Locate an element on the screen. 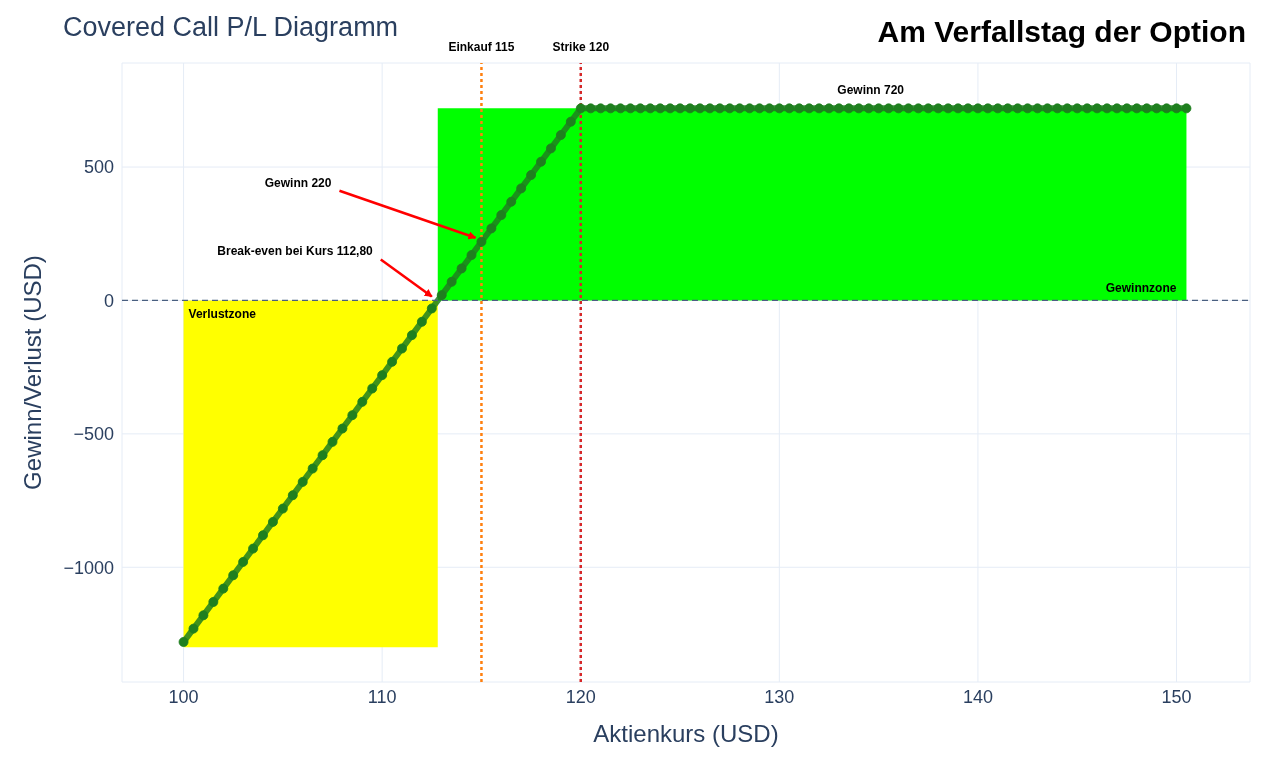 The image size is (1268, 760). y-axis-title: Gewinn/Verlust (USD) is located at coordinates (32, 372).